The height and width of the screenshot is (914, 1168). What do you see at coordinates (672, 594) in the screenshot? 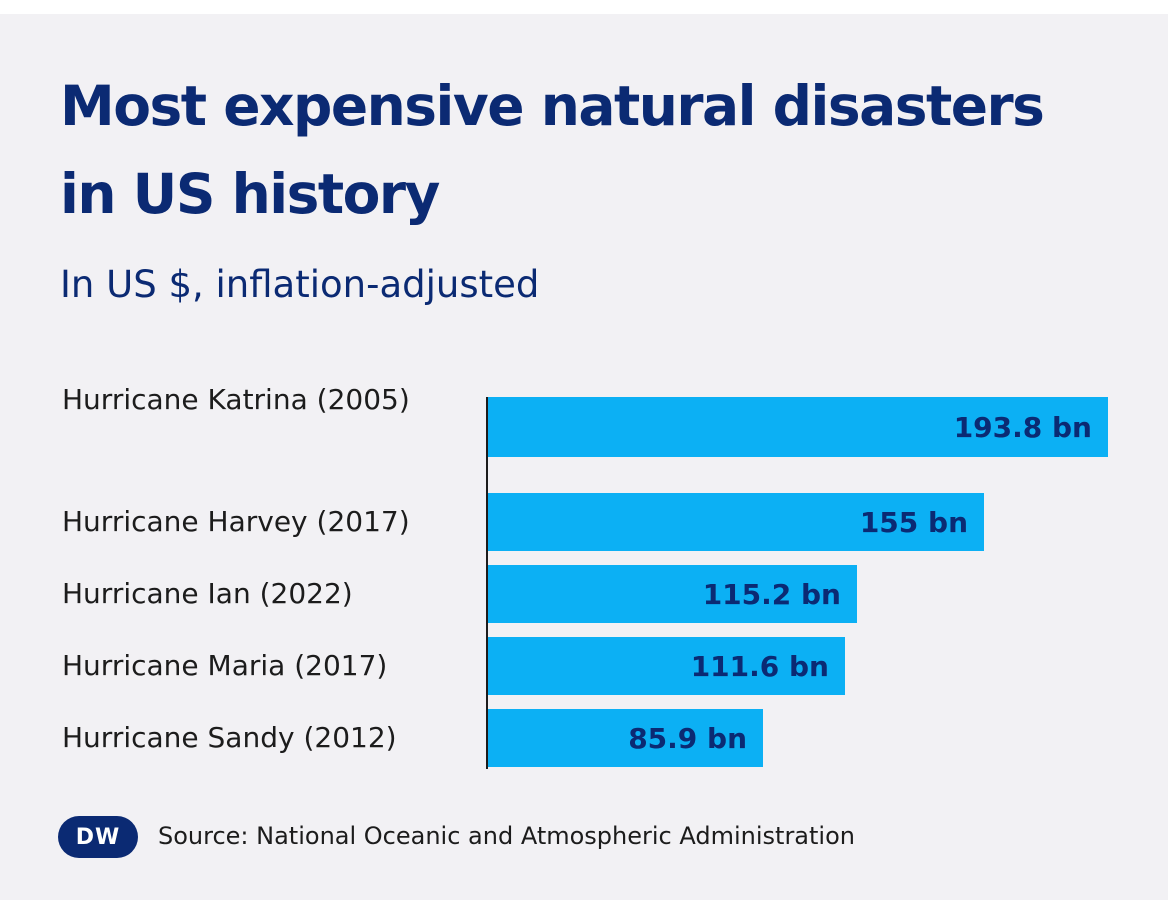
I see `bar: 115.2 bn` at bounding box center [672, 594].